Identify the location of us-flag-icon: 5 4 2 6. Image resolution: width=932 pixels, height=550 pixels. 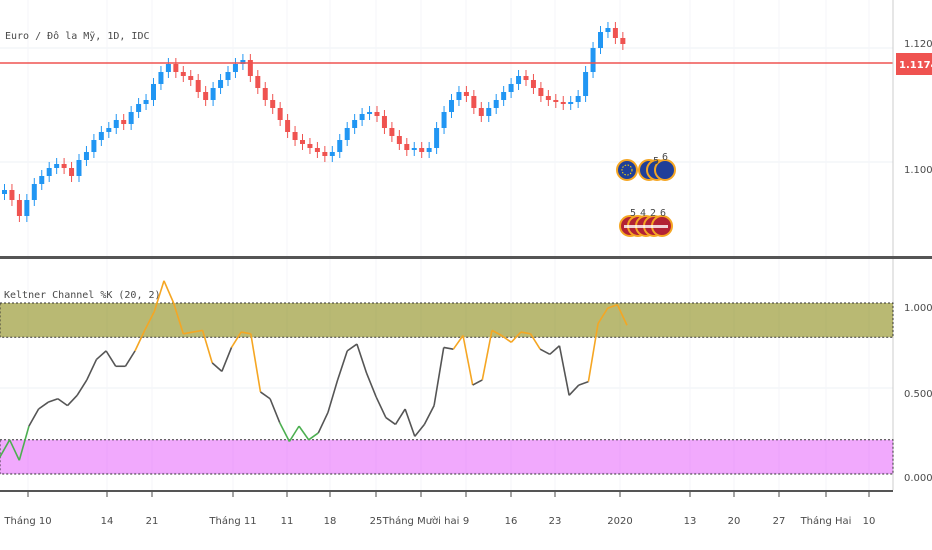
(646, 222).